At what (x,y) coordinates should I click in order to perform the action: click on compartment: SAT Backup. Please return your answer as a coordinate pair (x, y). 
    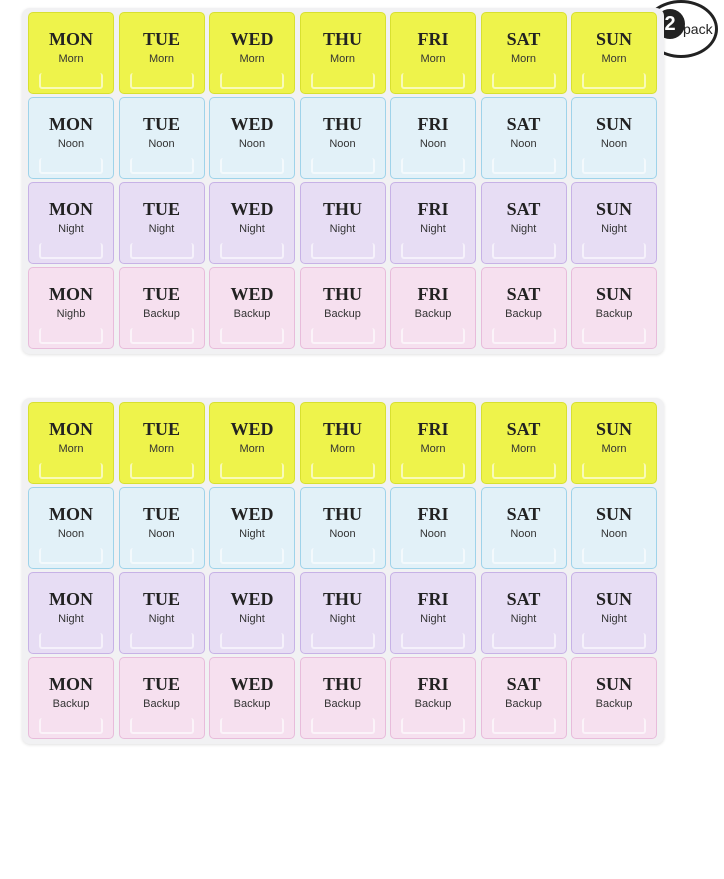
    Looking at the image, I should click on (523, 308).